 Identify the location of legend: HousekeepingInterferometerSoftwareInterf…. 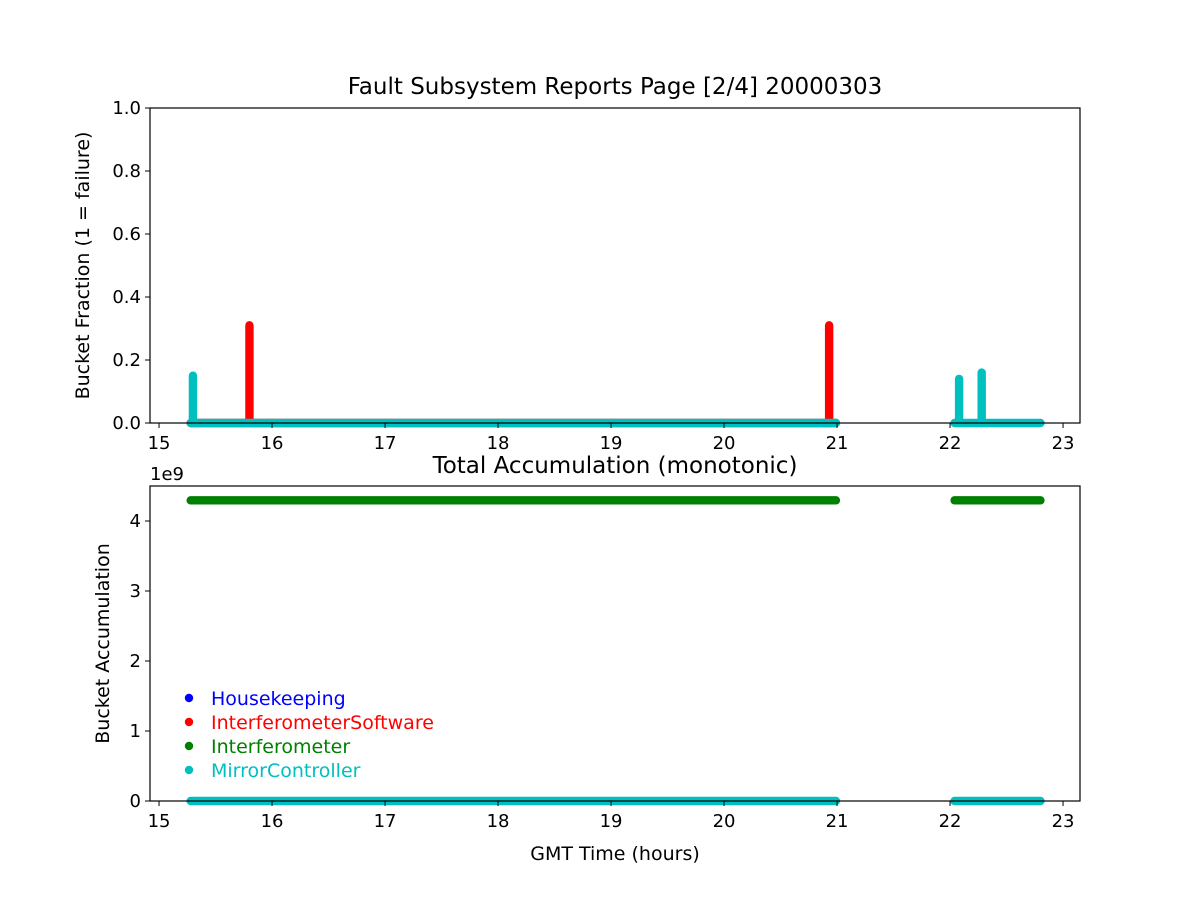
(309, 735).